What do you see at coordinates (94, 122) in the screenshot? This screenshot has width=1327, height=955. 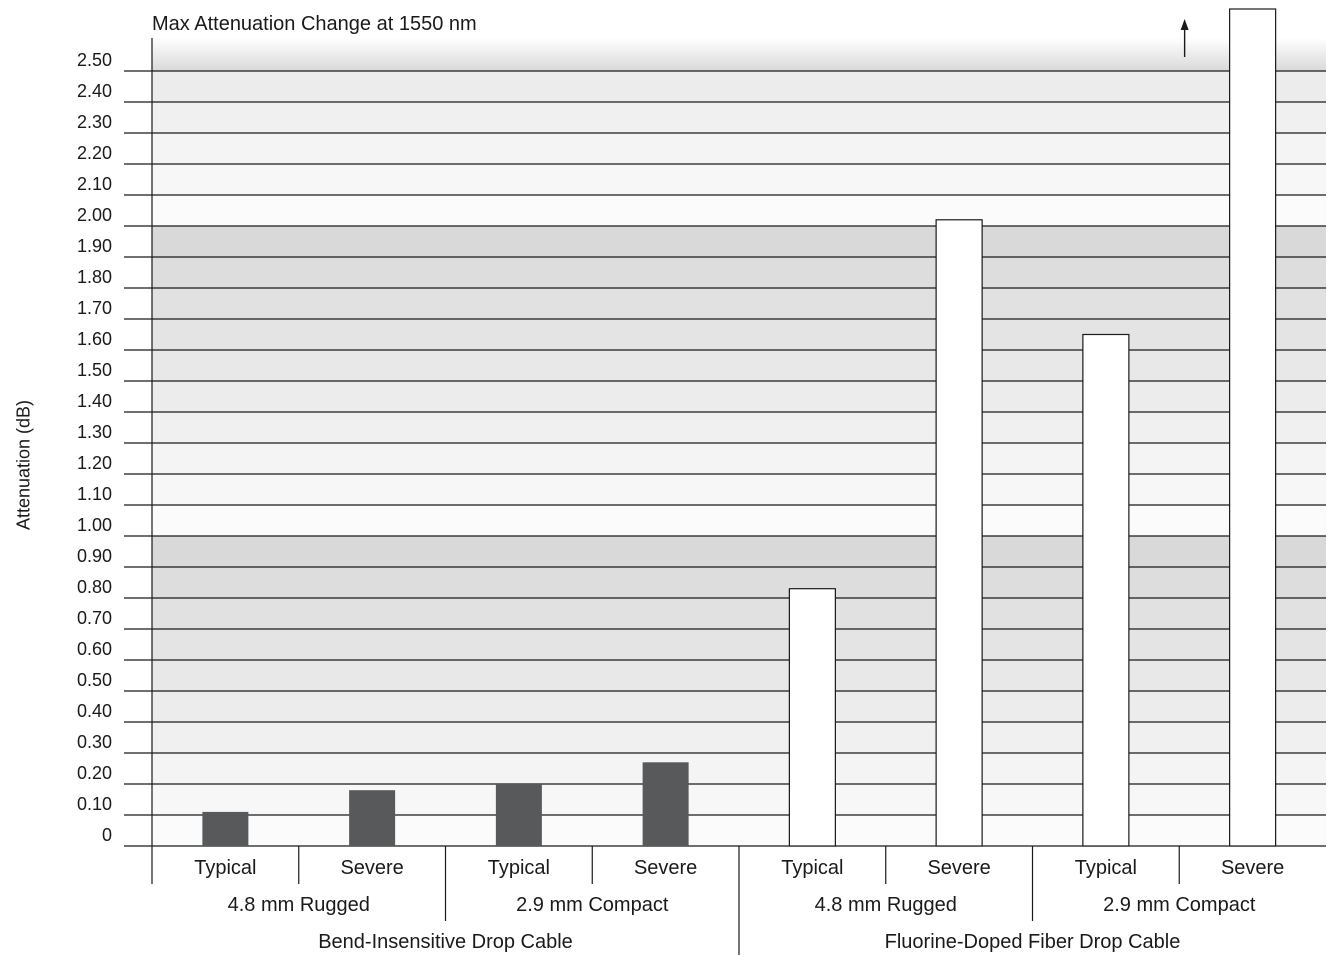 I see `y-tick-label: 2.30` at bounding box center [94, 122].